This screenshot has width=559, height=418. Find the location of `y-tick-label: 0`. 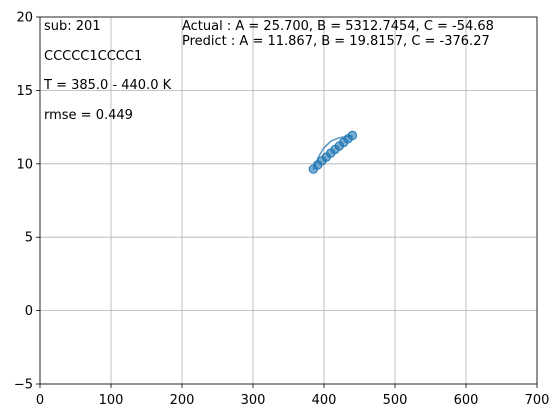

y-tick-label: 0 is located at coordinates (29, 311).